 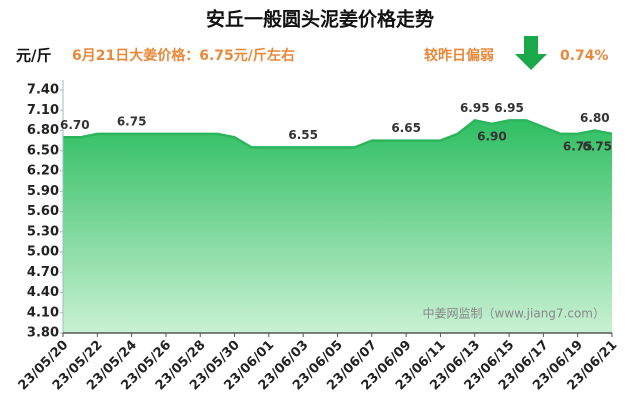 I want to click on y-tick-label: 6.80, so click(x=43, y=130).